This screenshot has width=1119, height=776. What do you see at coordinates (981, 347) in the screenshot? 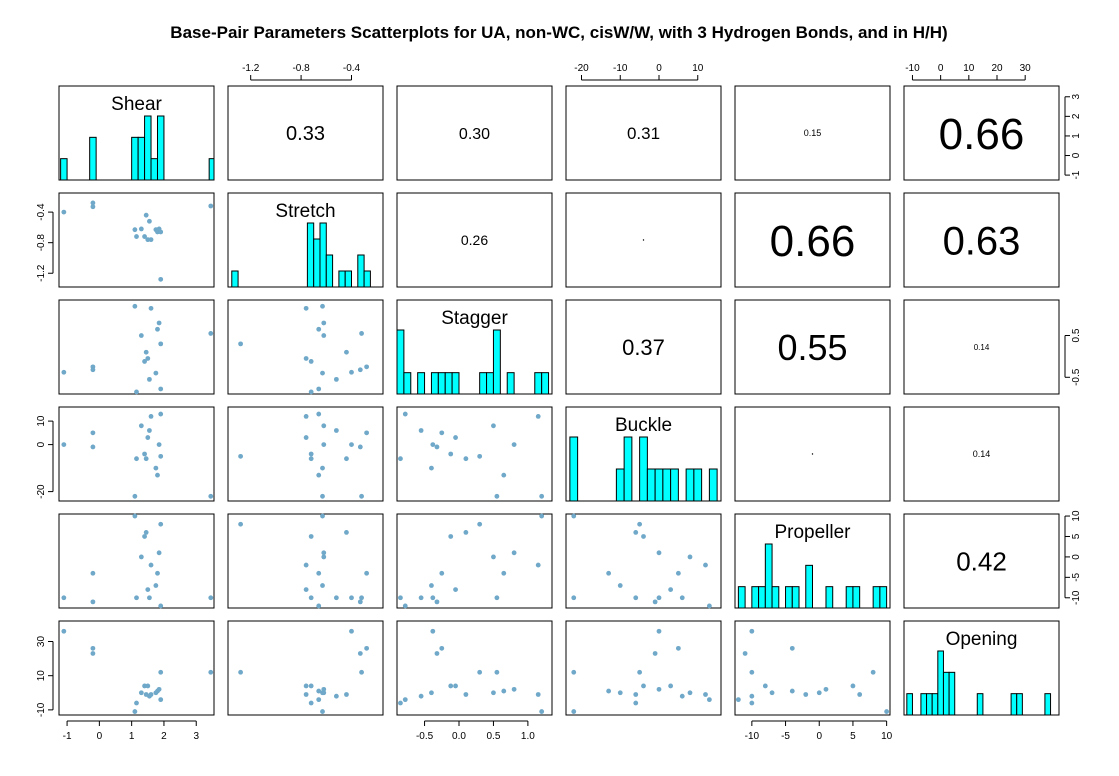
I see `panel-frame-stagger-opening` at bounding box center [981, 347].